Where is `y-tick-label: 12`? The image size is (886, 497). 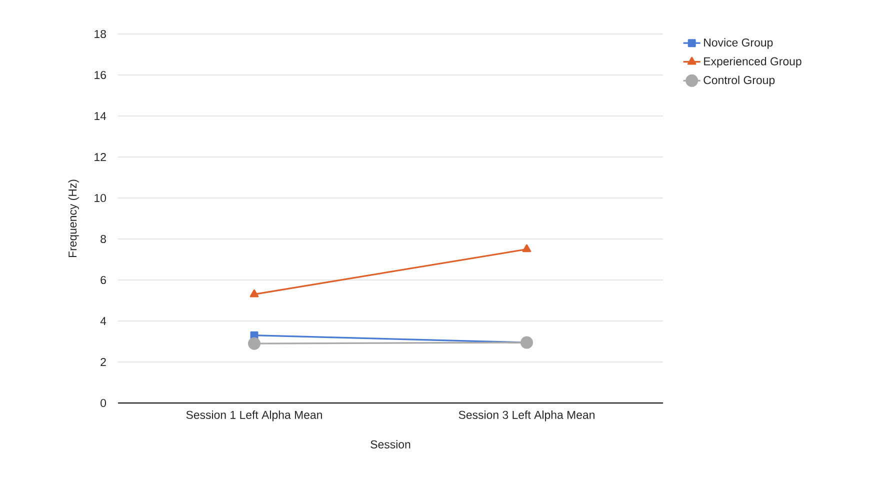
y-tick-label: 12 is located at coordinates (100, 156).